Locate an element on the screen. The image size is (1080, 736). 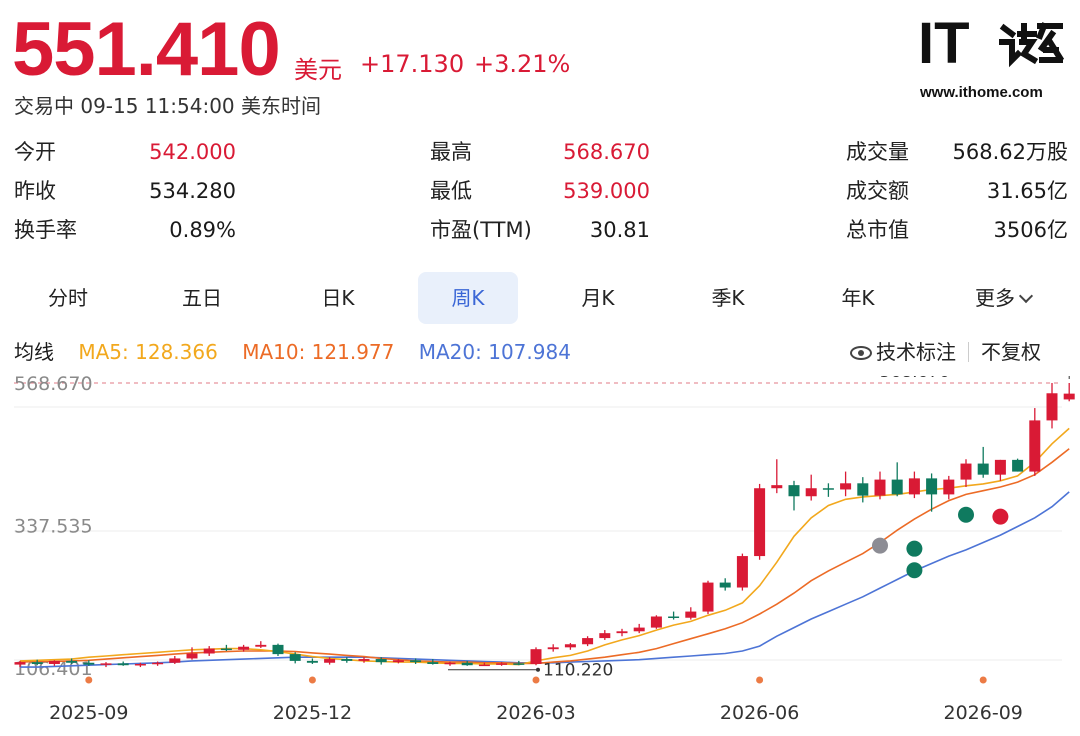
price-currency: 美元 is located at coordinates (318, 70).